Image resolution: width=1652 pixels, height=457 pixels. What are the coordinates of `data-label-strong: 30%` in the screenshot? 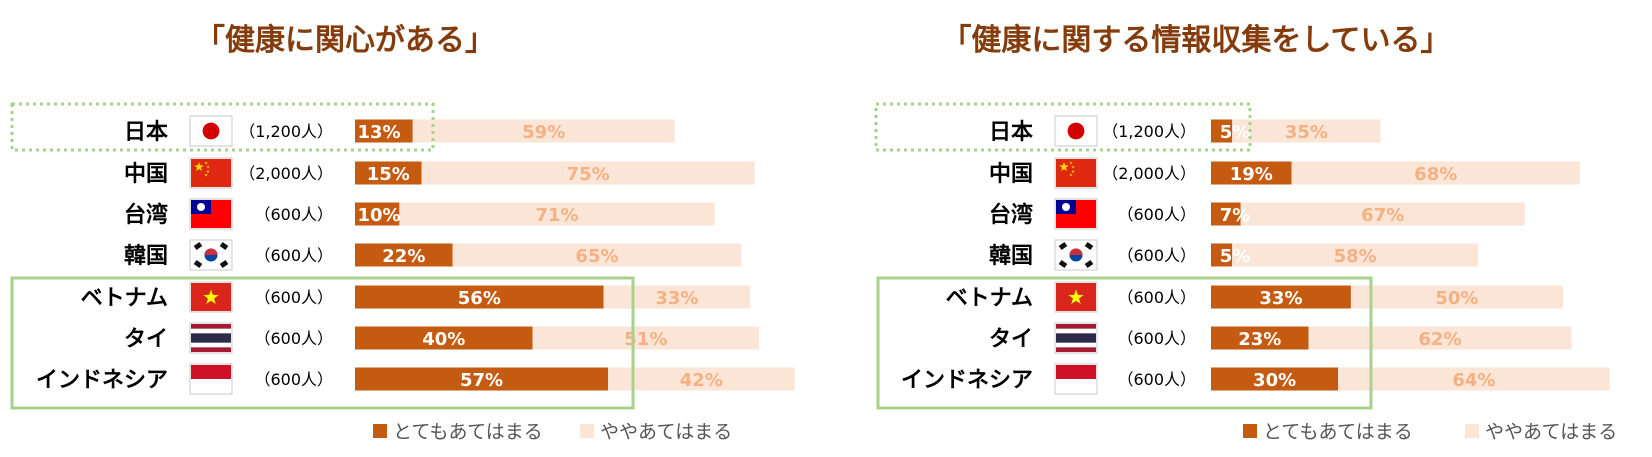 It's located at (1274, 380).